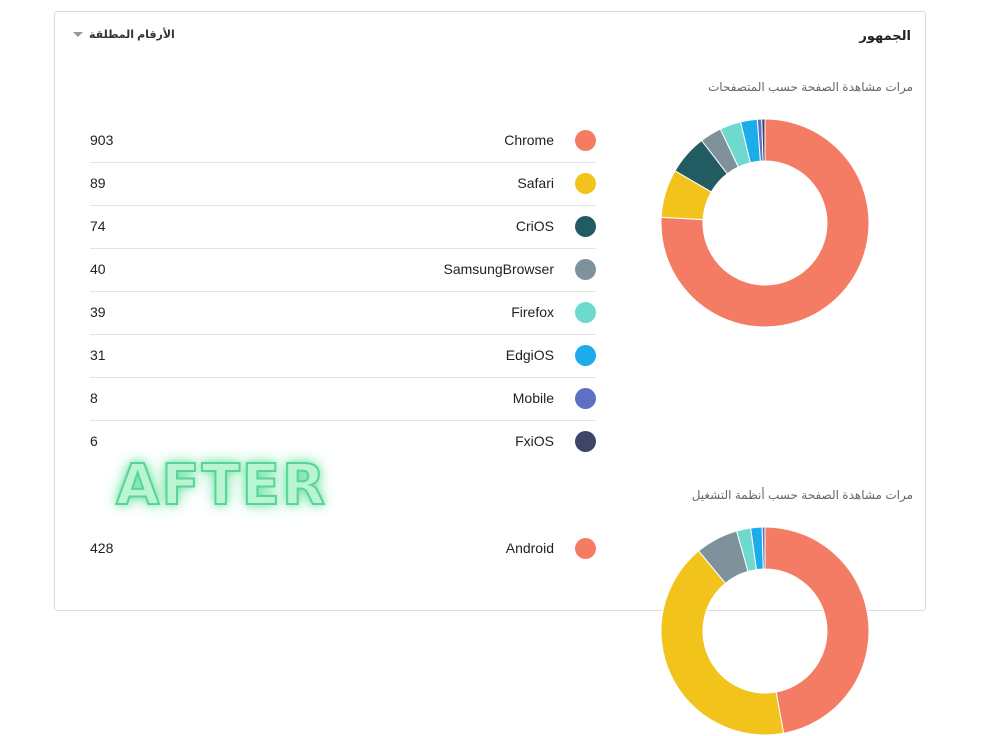 The height and width of the screenshot is (736, 1000). I want to click on metric-dropdown: الأرقام المطلقة, so click(124, 34).